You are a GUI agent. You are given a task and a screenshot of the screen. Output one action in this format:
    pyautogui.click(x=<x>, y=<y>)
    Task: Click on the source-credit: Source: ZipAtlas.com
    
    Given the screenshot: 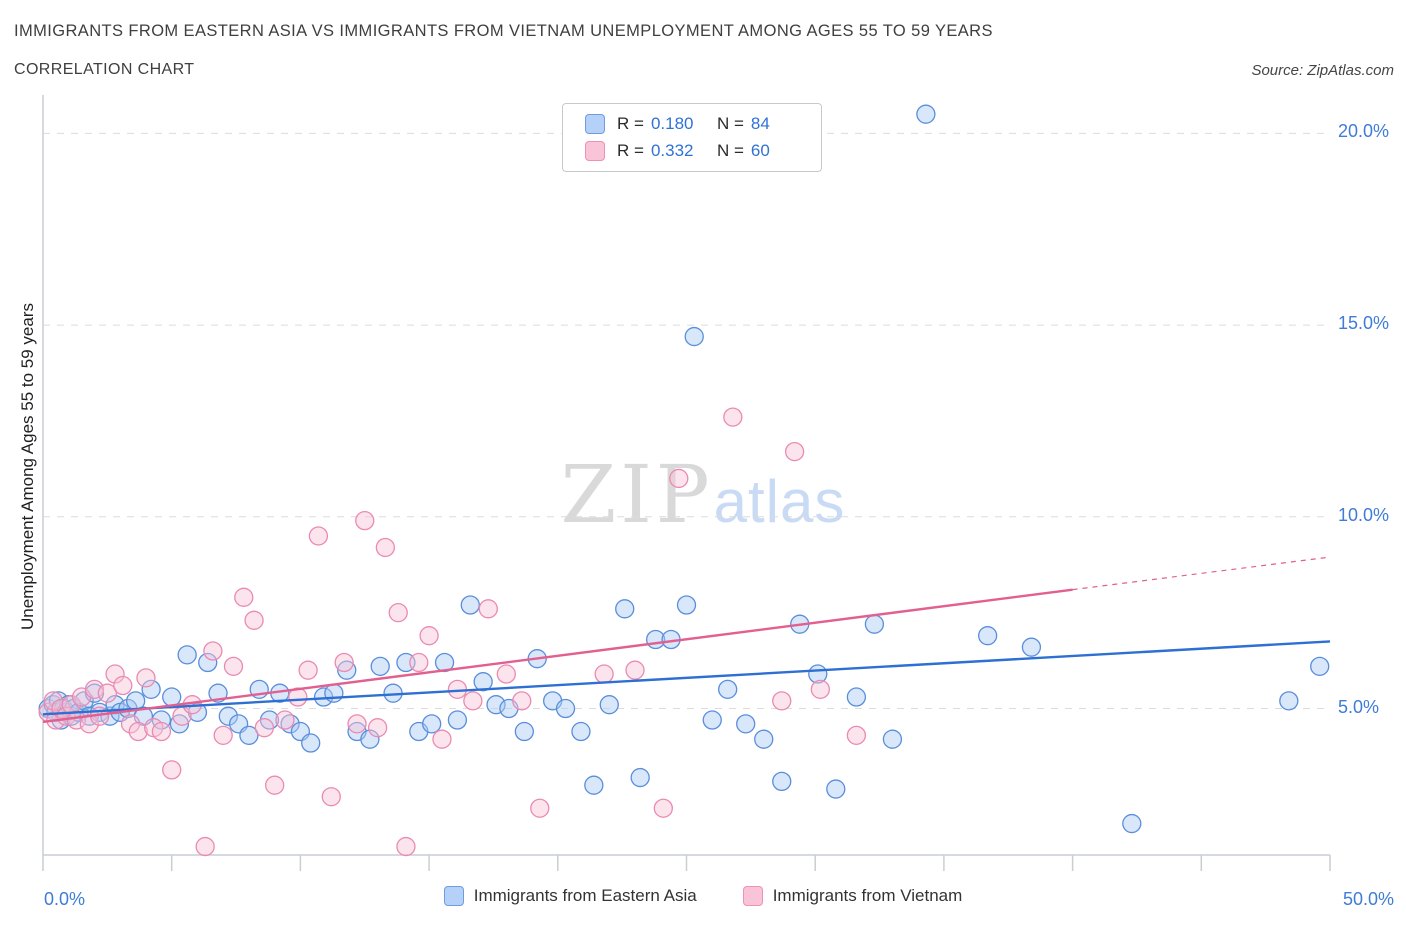 What is the action you would take?
    pyautogui.click(x=1322, y=70)
    